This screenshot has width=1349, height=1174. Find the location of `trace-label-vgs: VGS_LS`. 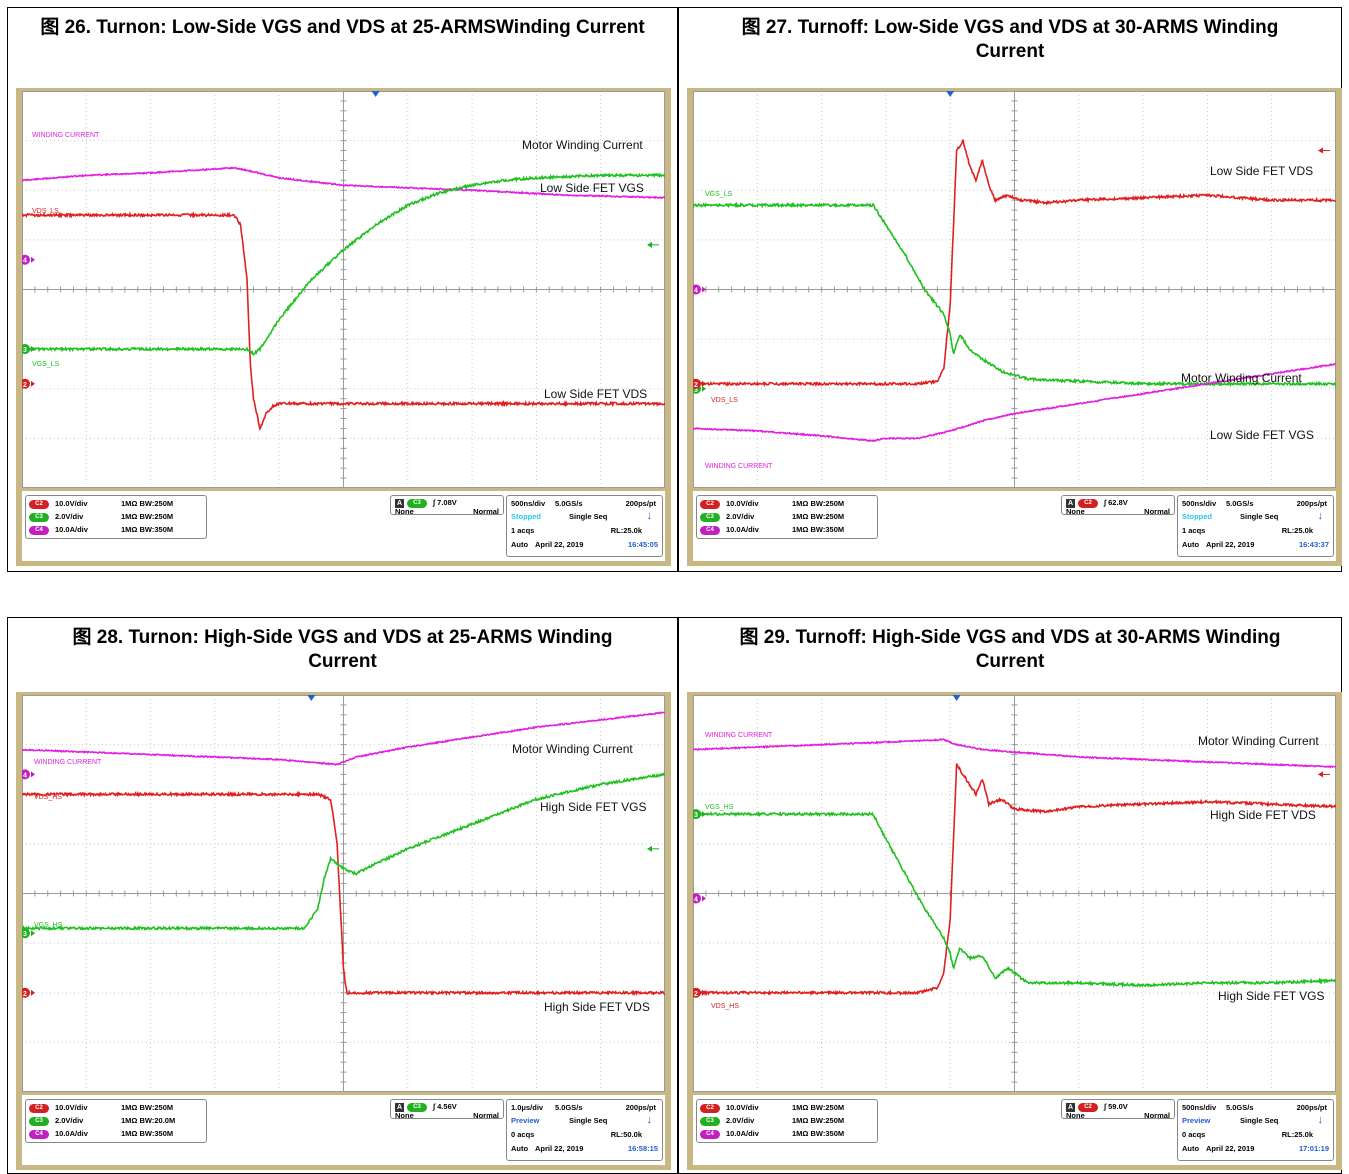

trace-label-vgs: VGS_LS is located at coordinates (719, 194).